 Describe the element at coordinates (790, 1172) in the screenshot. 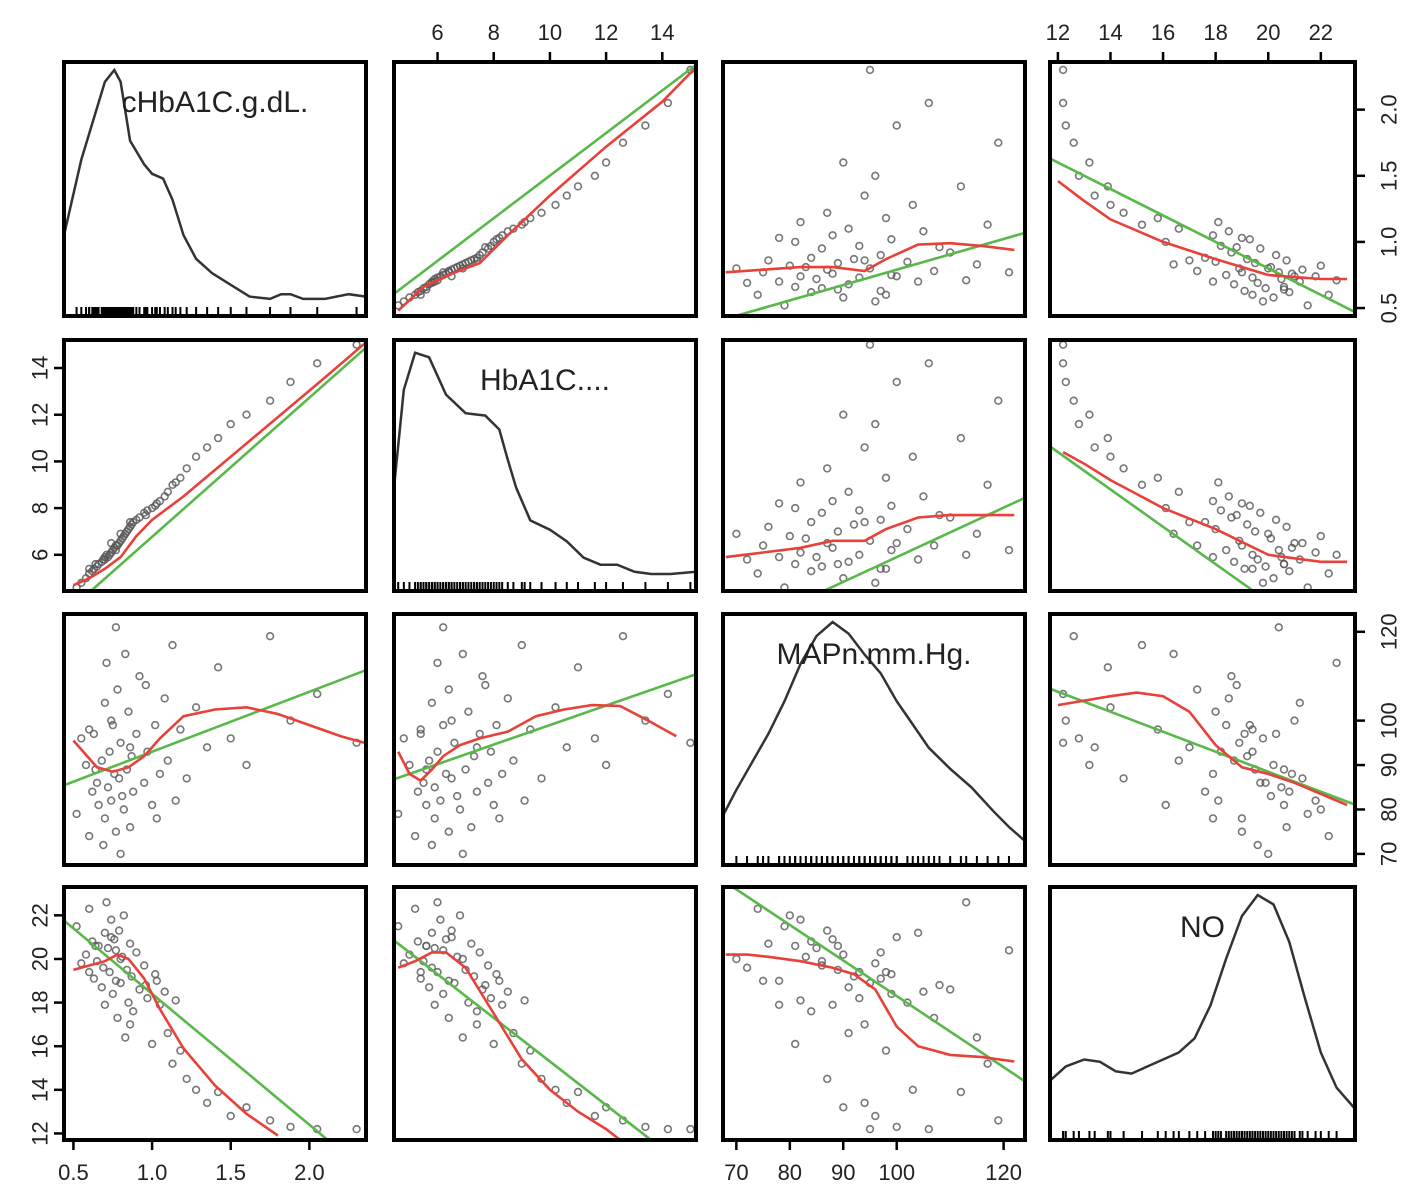

I see `tick-label: 80` at that location.